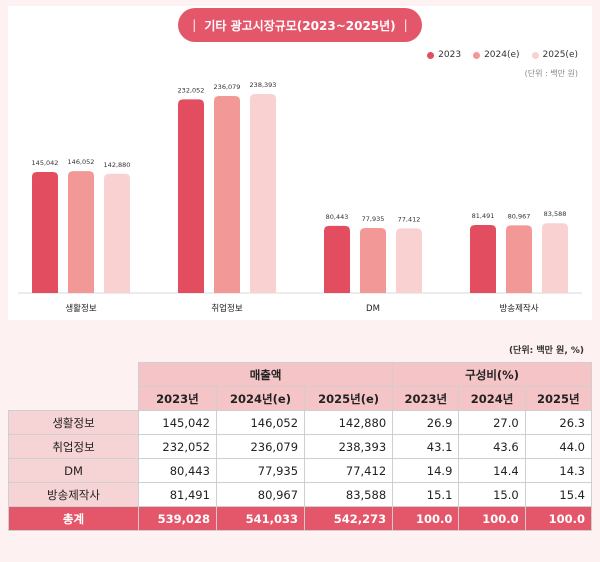  I want to click on table-cell: 43.1, so click(426, 446).